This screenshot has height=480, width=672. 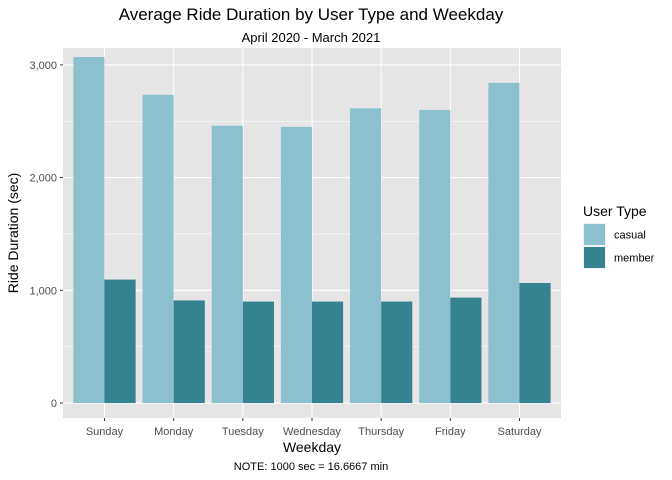 I want to click on y-tick-label: 1,000, so click(x=43, y=291).